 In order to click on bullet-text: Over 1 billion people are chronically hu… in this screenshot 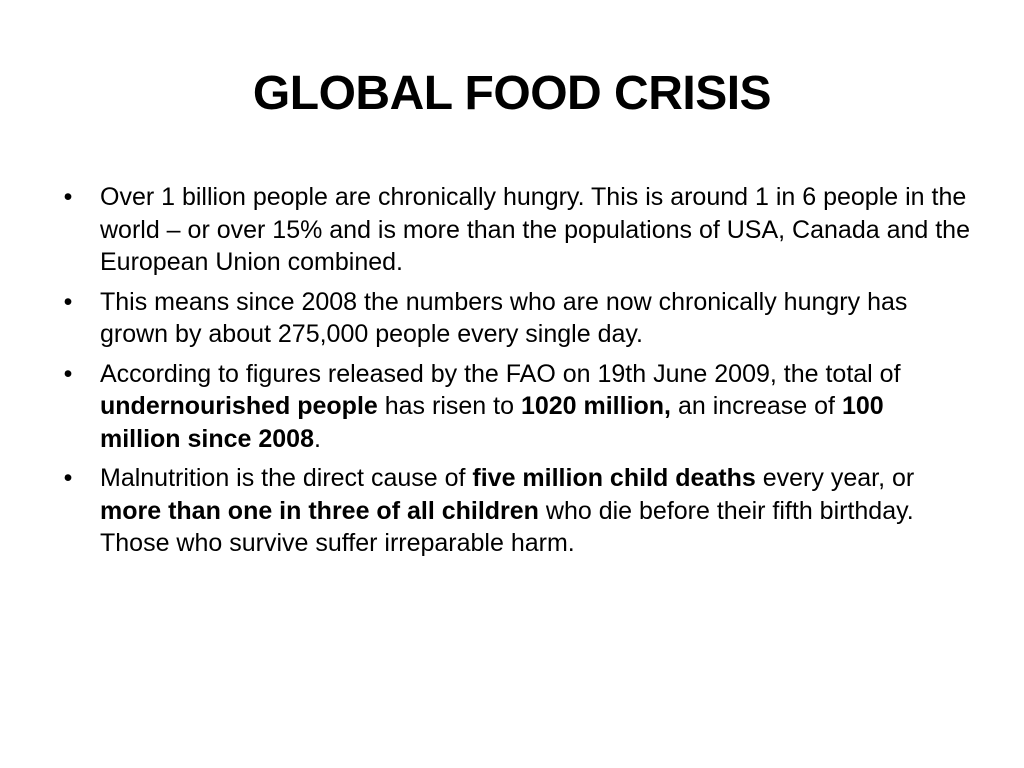, I will do `click(535, 229)`.